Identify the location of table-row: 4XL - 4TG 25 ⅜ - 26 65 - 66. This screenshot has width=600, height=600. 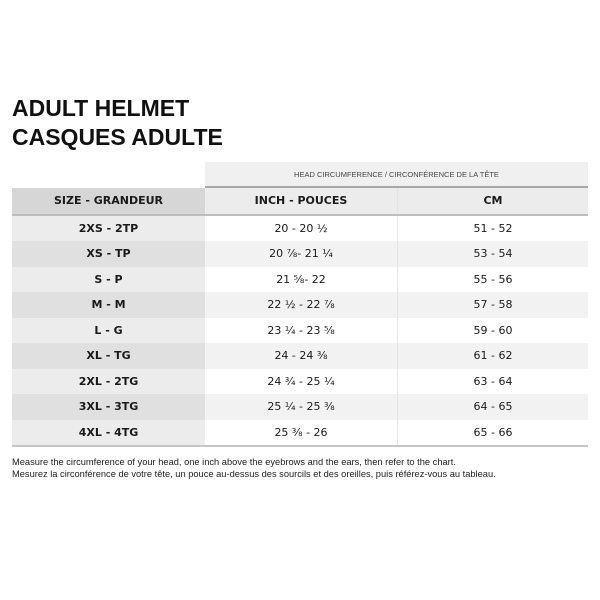
(300, 433).